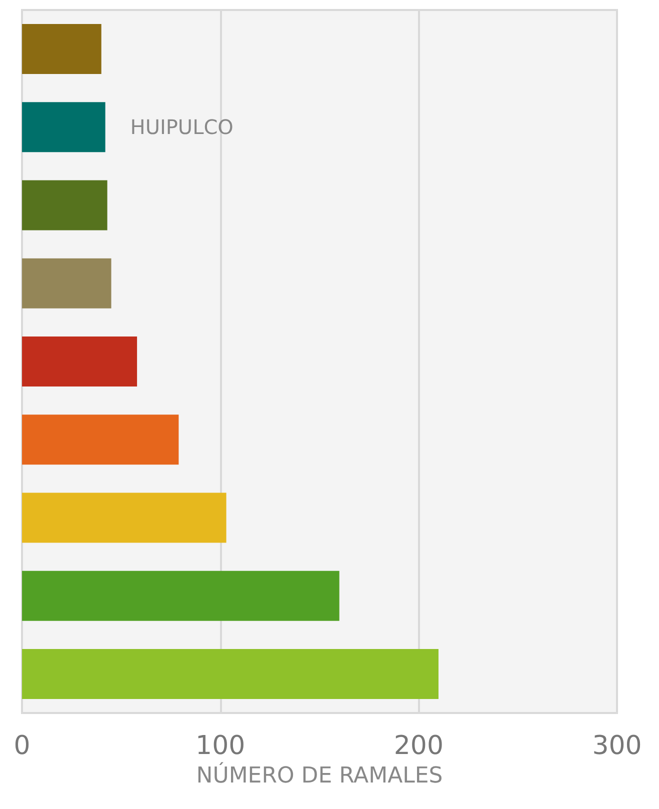  Describe the element at coordinates (182, 127) in the screenshot. I see `annotation: HUIPULCO` at that location.